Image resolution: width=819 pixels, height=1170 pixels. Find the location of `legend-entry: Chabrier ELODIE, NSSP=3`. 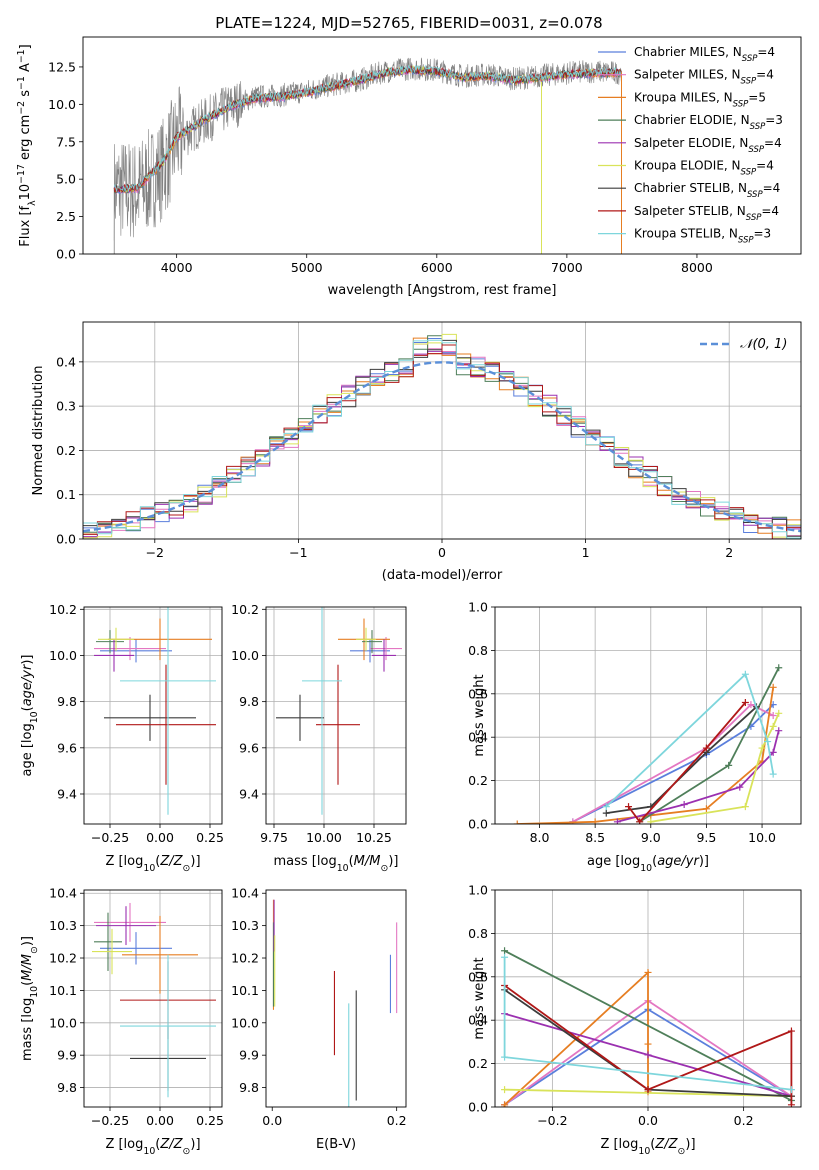

legend-entry: Chabrier ELODIE, NSSP=3 is located at coordinates (708, 122).